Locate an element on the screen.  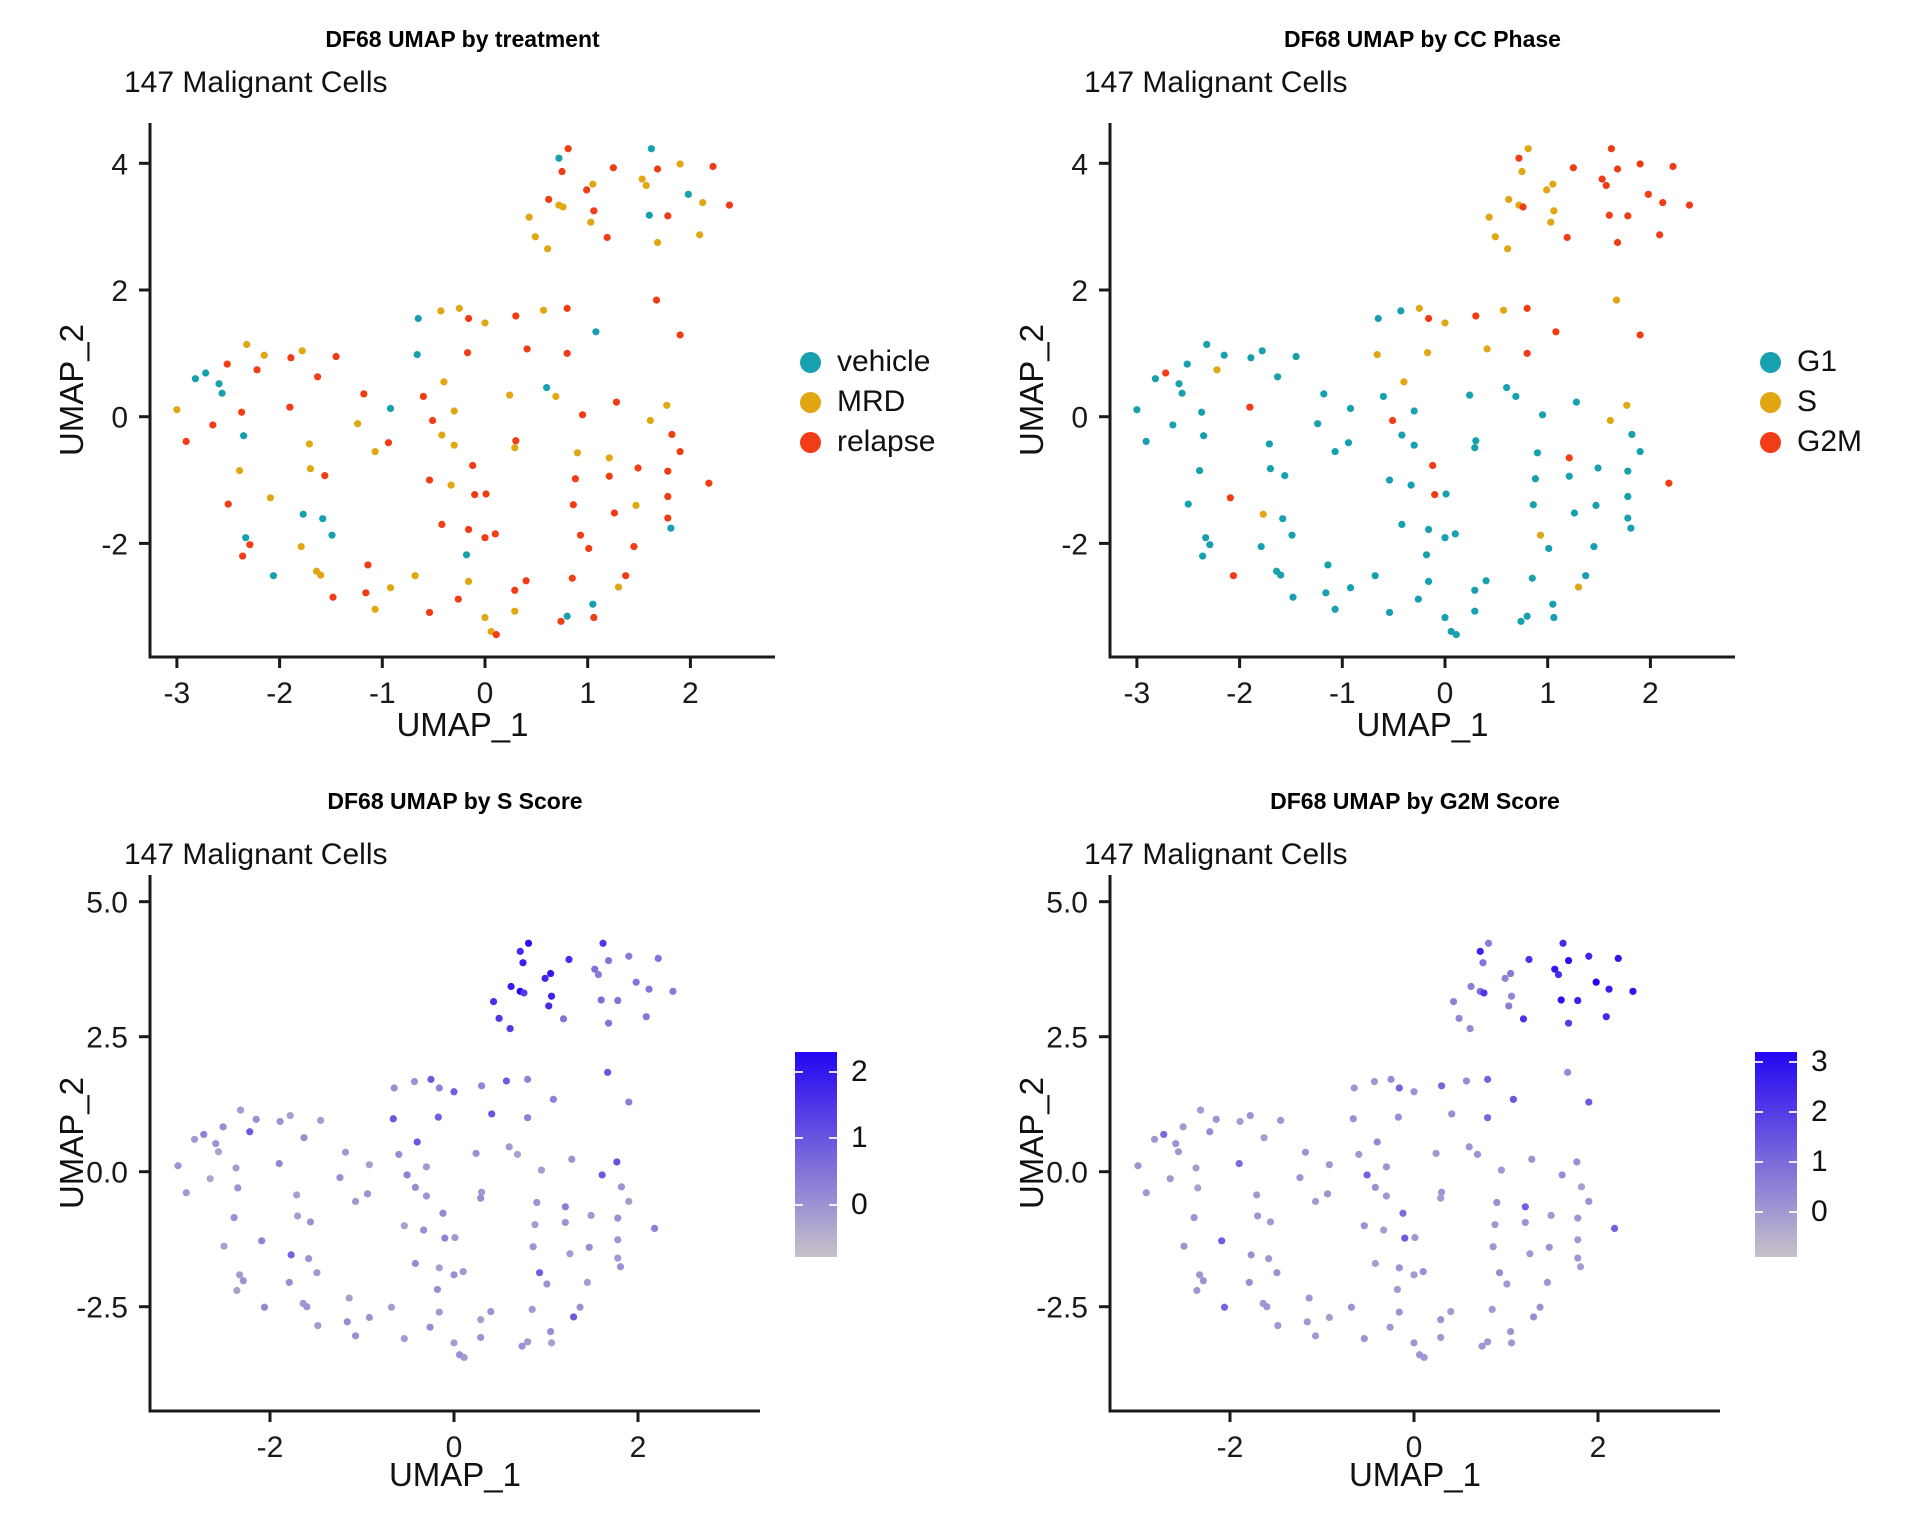
panel1-subtitle: 147 Malignant Cells is located at coordinates (256, 82).